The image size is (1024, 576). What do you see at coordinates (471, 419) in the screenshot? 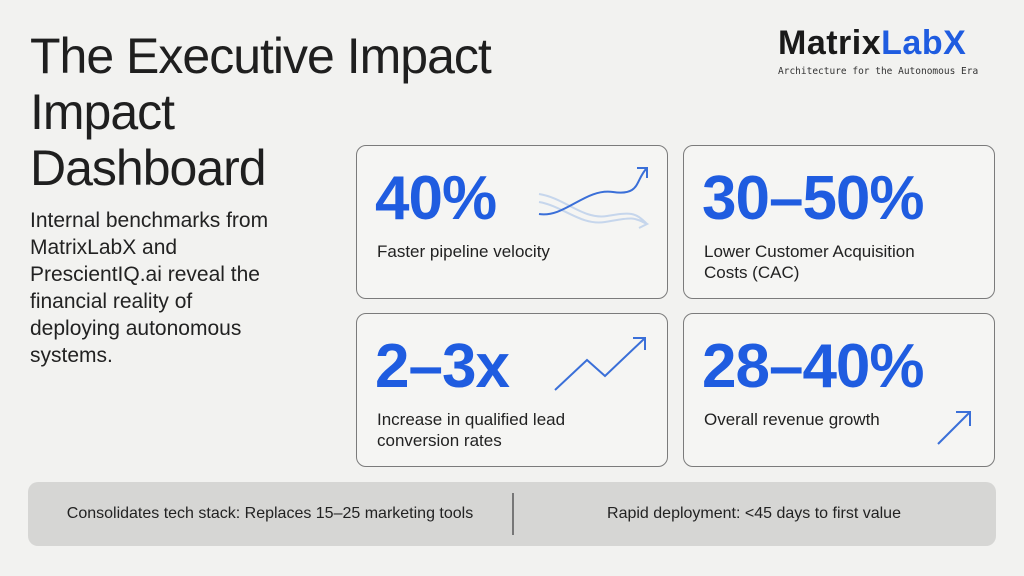
I see `metric-label-line: Increase in qualified lead` at bounding box center [471, 419].